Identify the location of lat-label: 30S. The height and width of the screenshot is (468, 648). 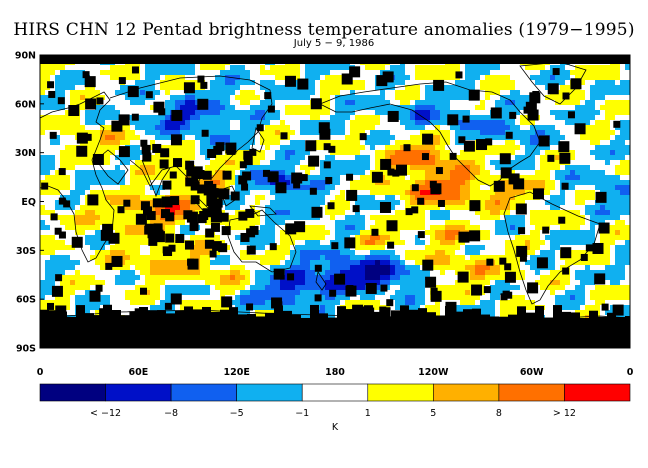
(26, 251).